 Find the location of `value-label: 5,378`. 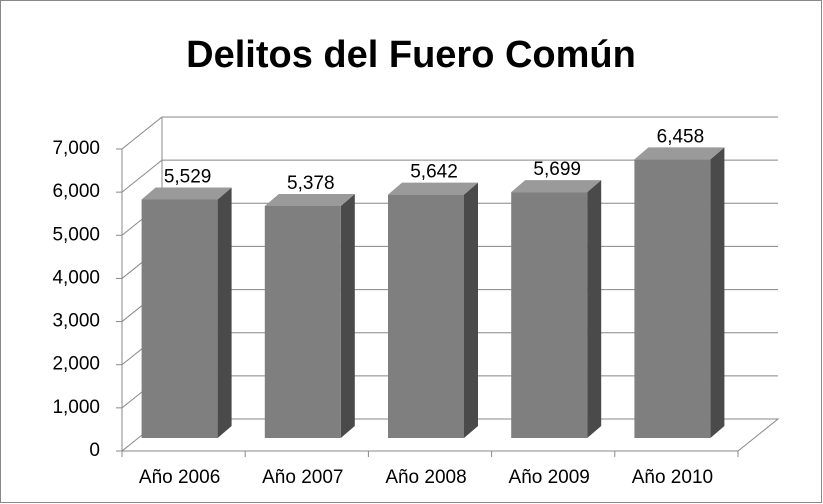

value-label: 5,378 is located at coordinates (311, 183).